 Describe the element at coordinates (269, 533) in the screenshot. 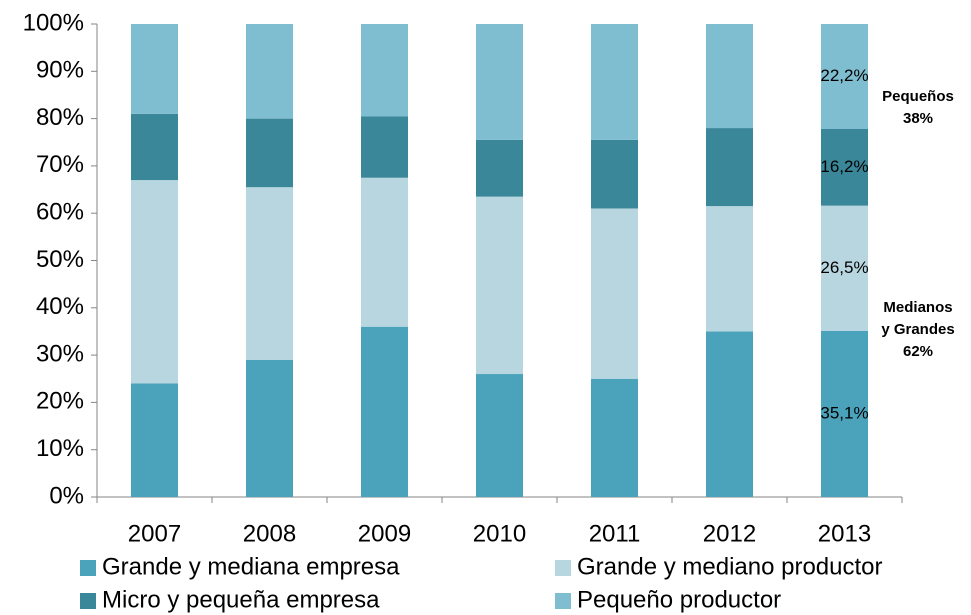

I see `x-tick-label: 2008` at that location.